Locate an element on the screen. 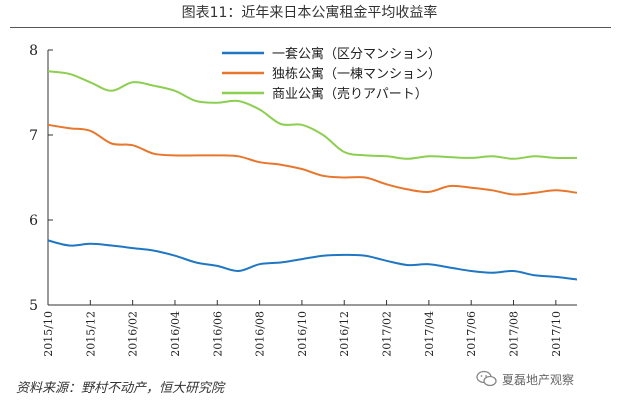 Image resolution: width=619 pixels, height=405 pixels. legend-label-2: 商业公寓（売りアパート） is located at coordinates (350, 94).